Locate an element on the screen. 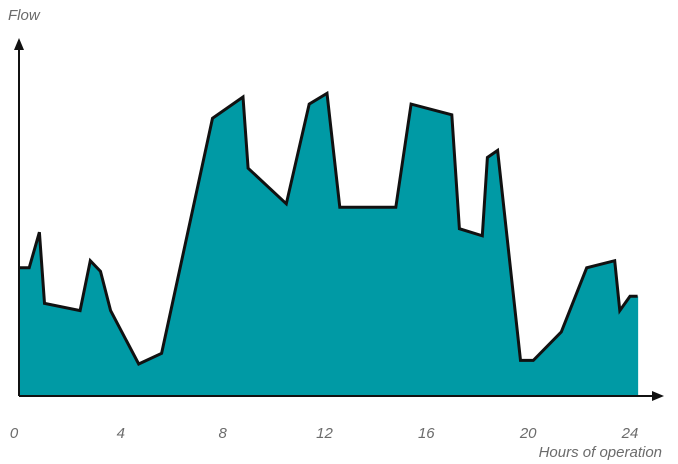 Image resolution: width=678 pixels, height=464 pixels. x-tick-labels: 0 4 8 12 16 20 24 is located at coordinates (324, 433).